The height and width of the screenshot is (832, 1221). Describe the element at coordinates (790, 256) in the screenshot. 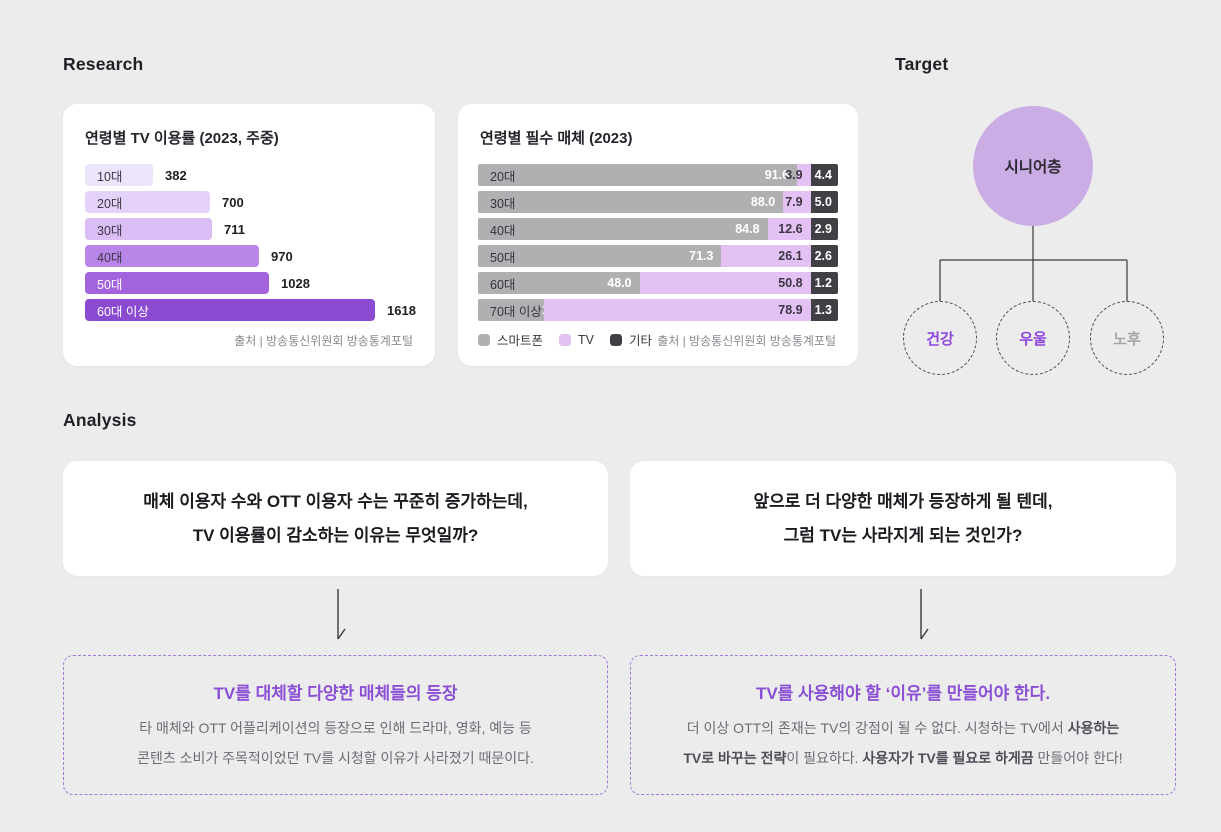

I see `tv-value: 26.1` at that location.